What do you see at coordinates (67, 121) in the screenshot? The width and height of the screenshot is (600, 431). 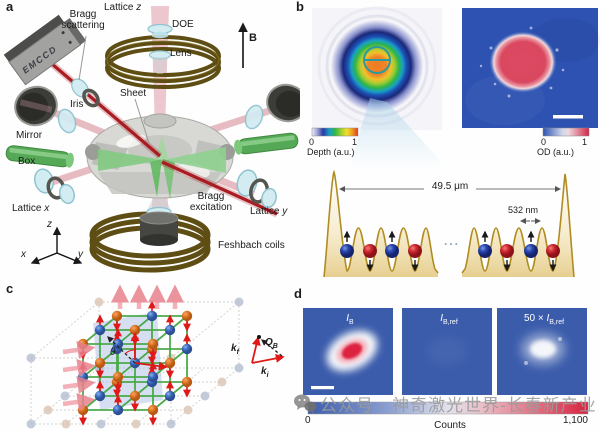 I see `lens-left` at bounding box center [67, 121].